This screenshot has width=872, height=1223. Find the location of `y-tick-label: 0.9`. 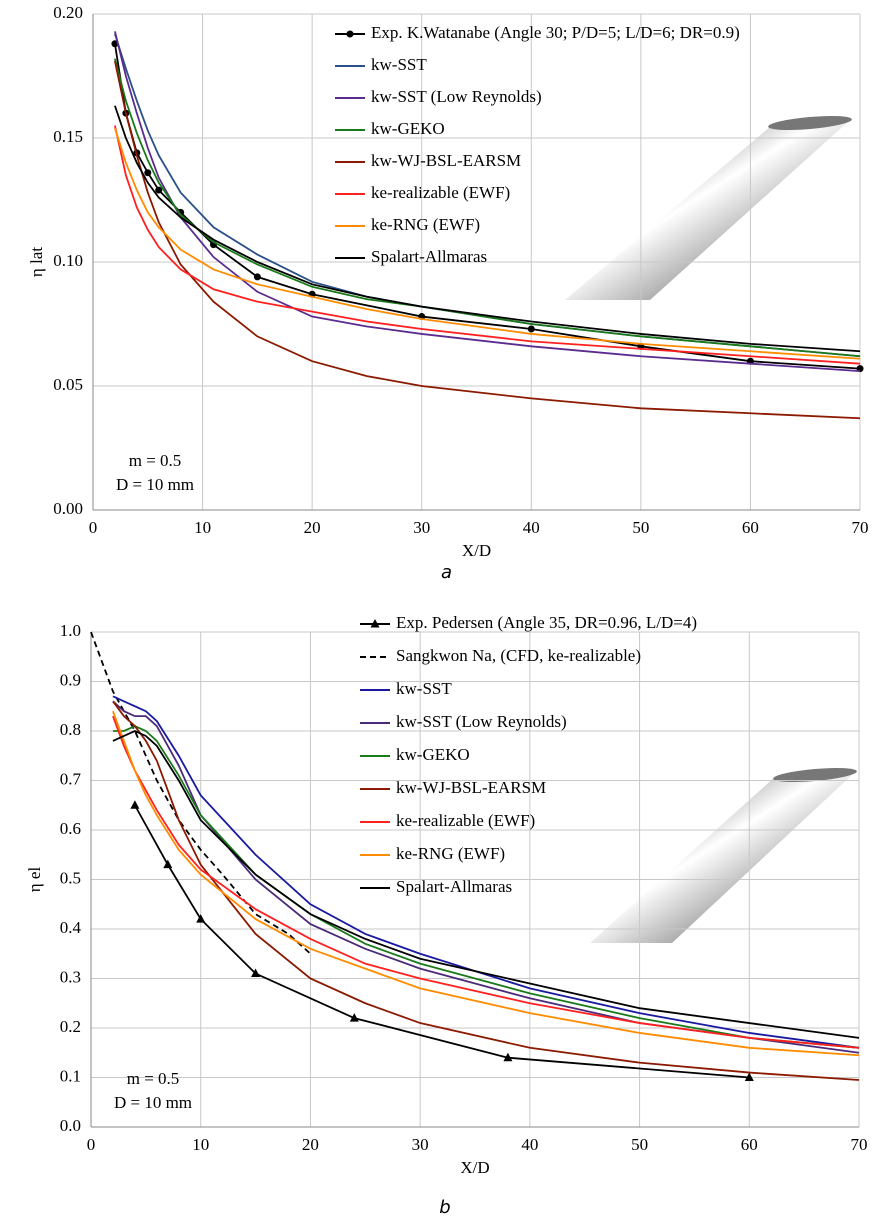

y-tick-label: 0.9 is located at coordinates (70, 679).